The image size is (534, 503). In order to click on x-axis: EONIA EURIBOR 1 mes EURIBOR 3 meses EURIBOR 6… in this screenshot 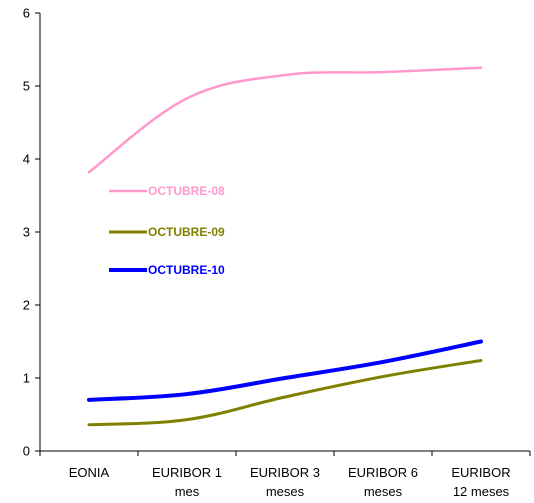, I will do `click(285, 474)`.